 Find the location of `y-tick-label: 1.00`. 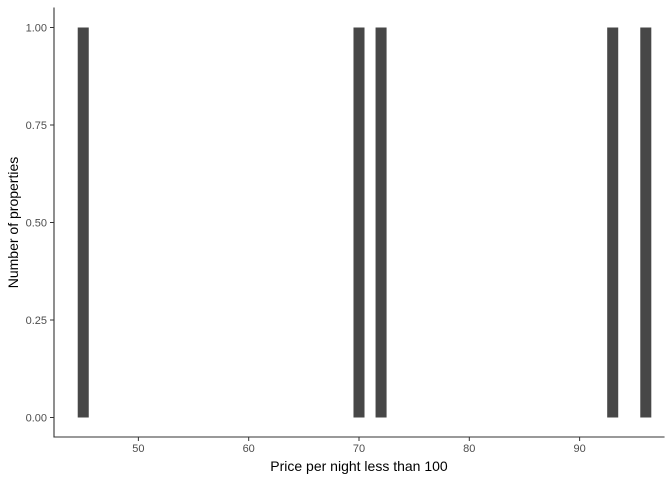

y-tick-label: 1.00 is located at coordinates (36, 29).